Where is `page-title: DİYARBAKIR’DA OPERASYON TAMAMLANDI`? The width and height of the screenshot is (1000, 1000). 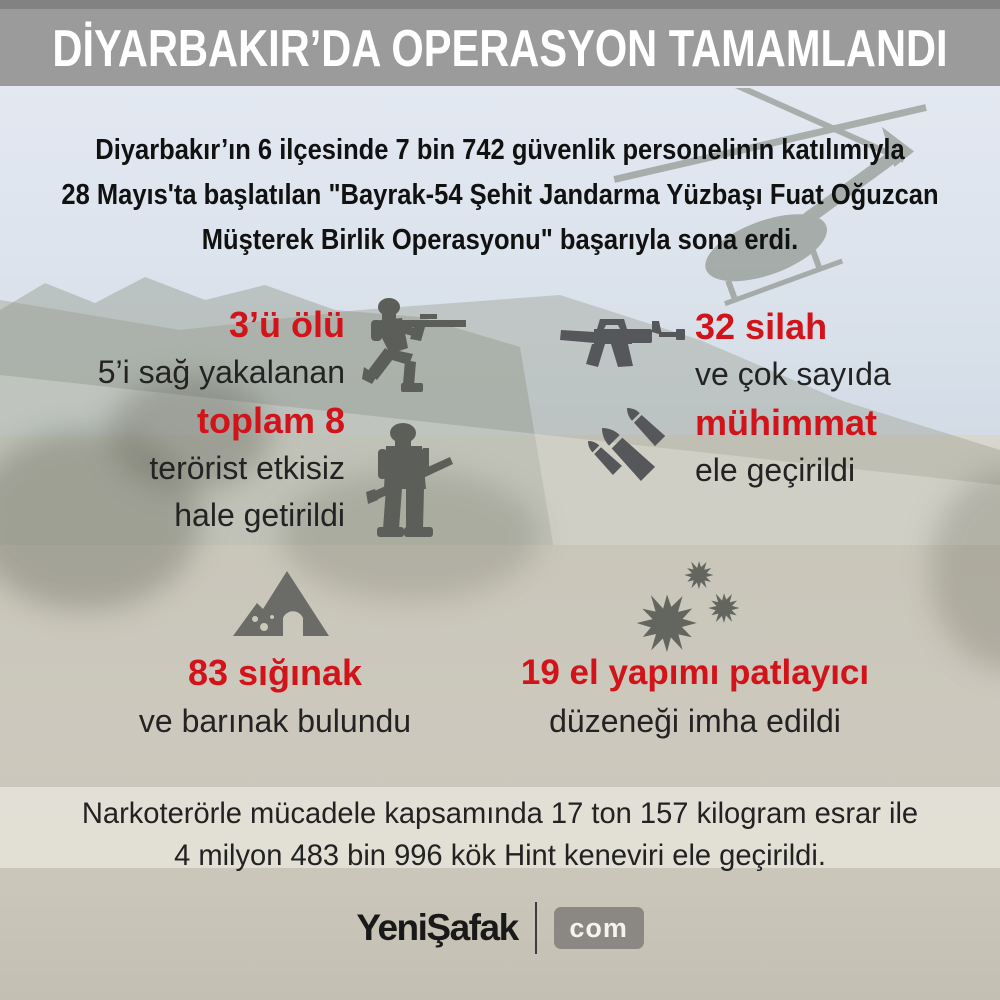
page-title: DİYARBAKIR’DA OPERASYON TAMAMLANDI is located at coordinates (500, 49).